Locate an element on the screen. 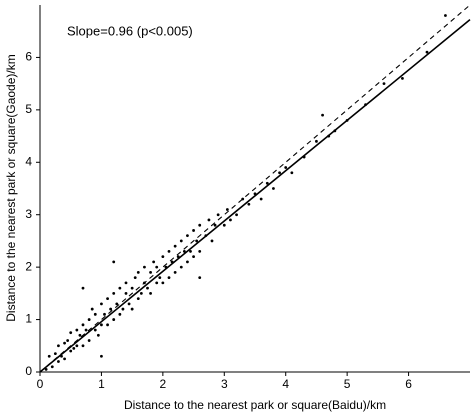 The image size is (474, 418). x-tick-label: 0 is located at coordinates (40, 384).